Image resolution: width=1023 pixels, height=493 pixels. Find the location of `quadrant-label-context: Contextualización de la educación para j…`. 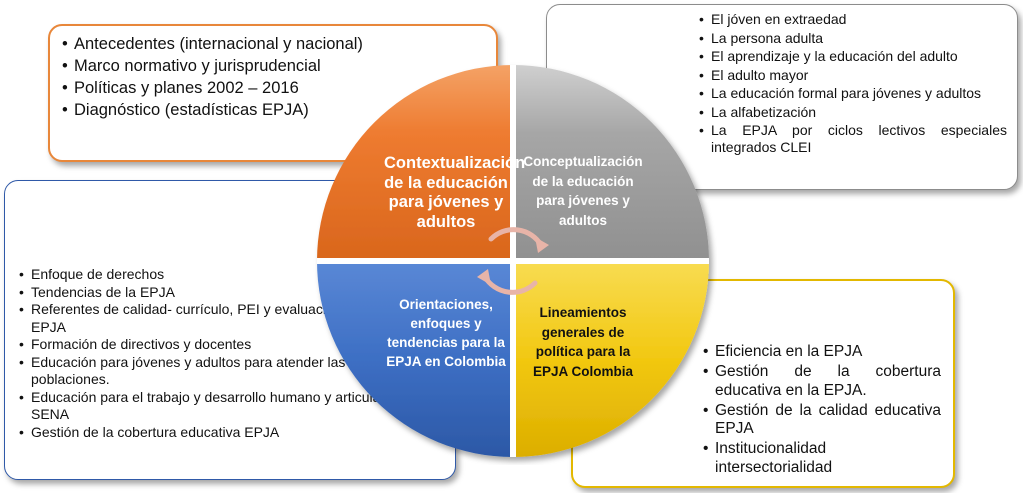

quadrant-label-context: Contextualización de la educación para j… is located at coordinates (455, 192).